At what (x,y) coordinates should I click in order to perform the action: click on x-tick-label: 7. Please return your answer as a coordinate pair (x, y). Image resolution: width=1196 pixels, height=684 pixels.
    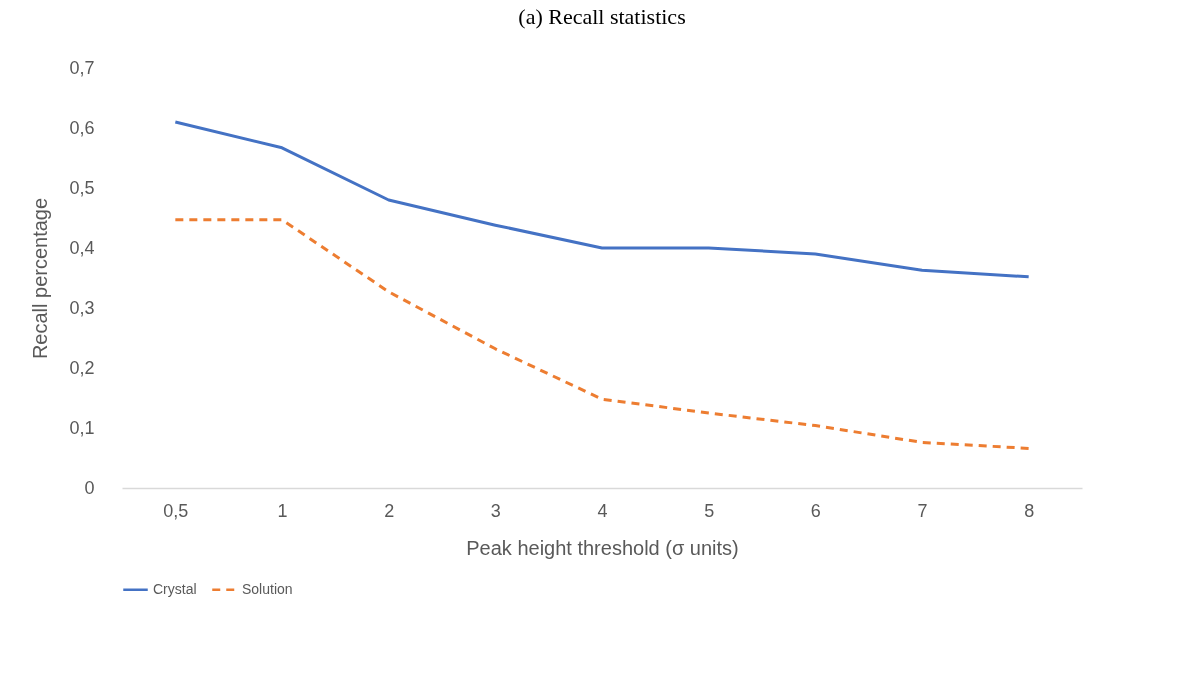
    Looking at the image, I should click on (922, 510).